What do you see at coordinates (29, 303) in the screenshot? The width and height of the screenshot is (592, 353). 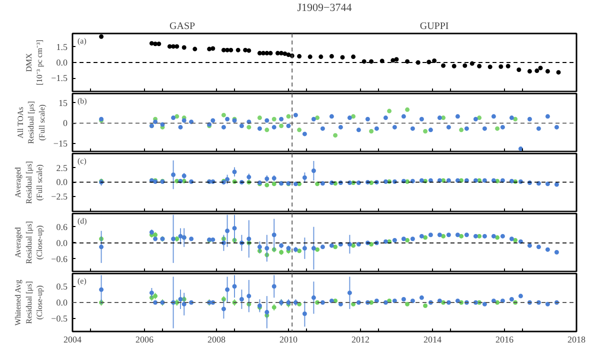 I see `y-axis-title: Whitened Avg Residual [μs] (Close-up)` at bounding box center [29, 303].